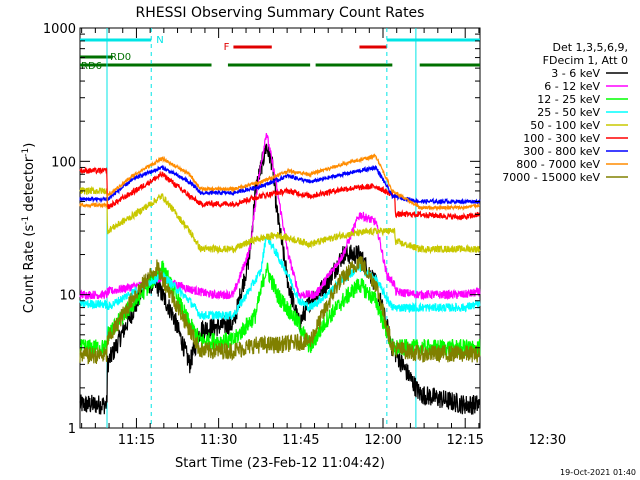  What do you see at coordinates (59, 29) in the screenshot?
I see `y-tick-label: 1000` at bounding box center [59, 29].